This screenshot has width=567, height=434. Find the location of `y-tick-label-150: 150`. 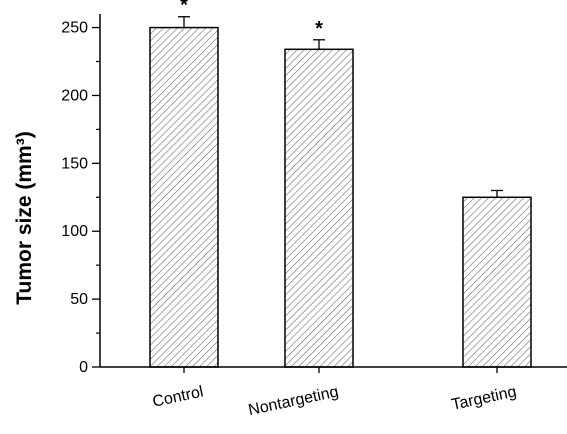

y-tick-label-150: 150 is located at coordinates (74, 163).